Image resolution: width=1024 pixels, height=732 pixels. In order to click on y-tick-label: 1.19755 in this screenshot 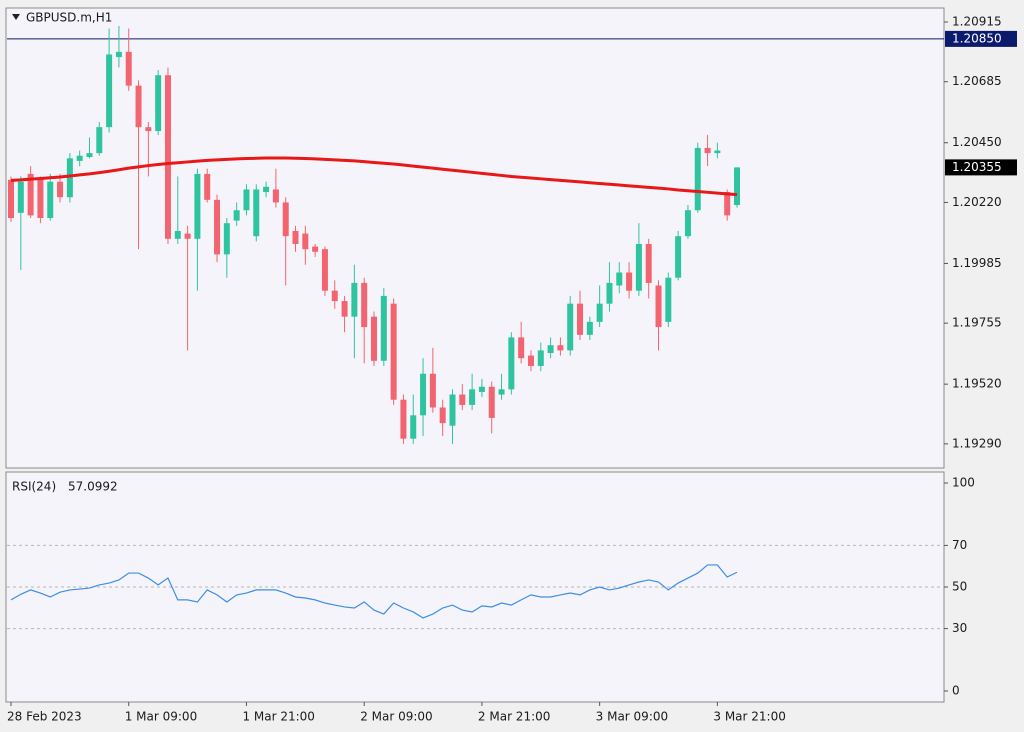, I will do `click(977, 323)`.